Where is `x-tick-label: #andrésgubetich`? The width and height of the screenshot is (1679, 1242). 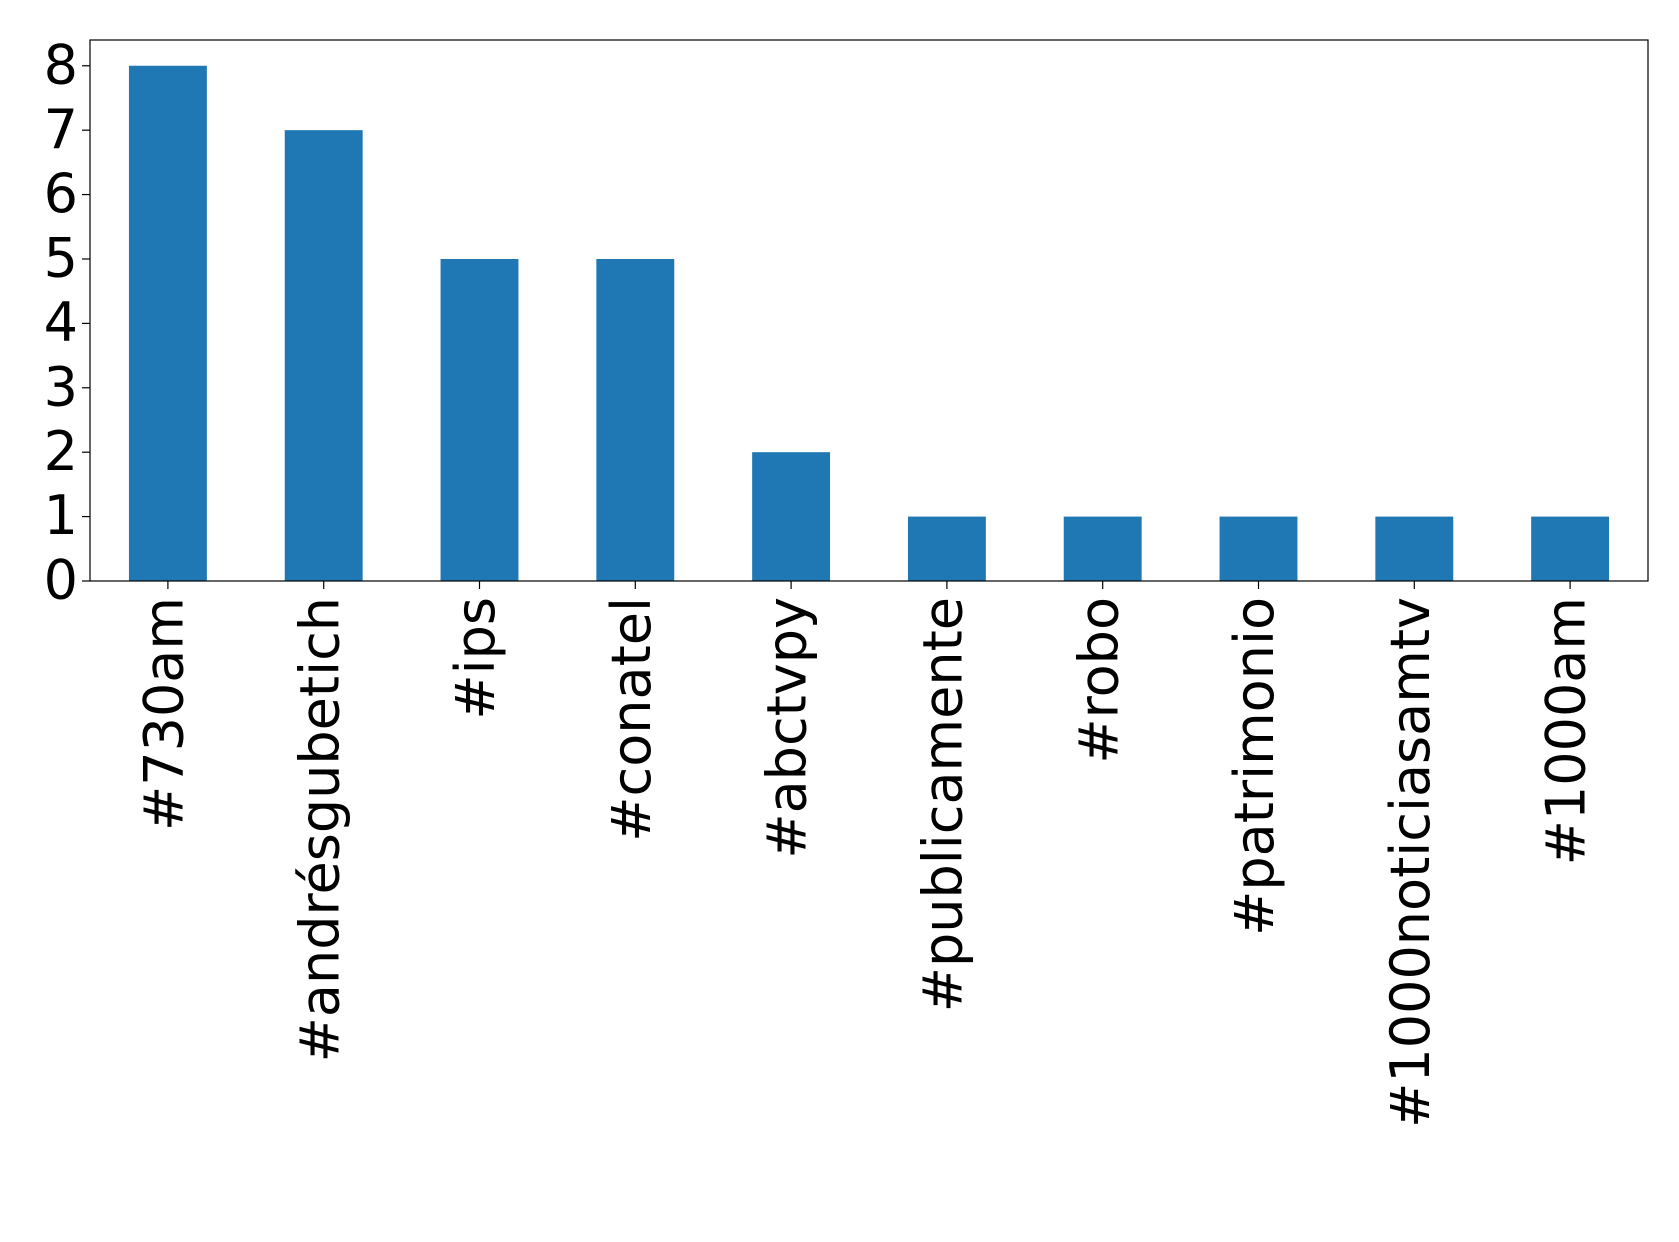 x-tick-label: #andrésgubetich is located at coordinates (319, 829).